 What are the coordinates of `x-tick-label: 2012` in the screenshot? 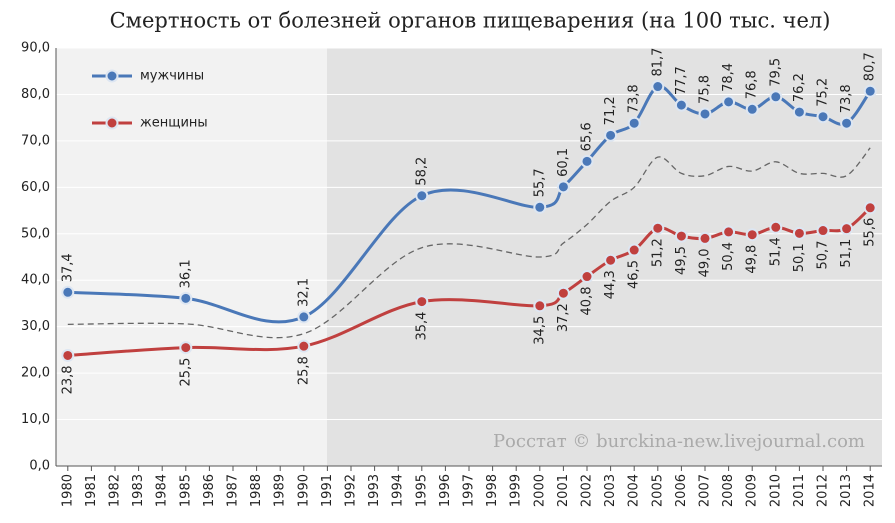 It's located at (823, 490).